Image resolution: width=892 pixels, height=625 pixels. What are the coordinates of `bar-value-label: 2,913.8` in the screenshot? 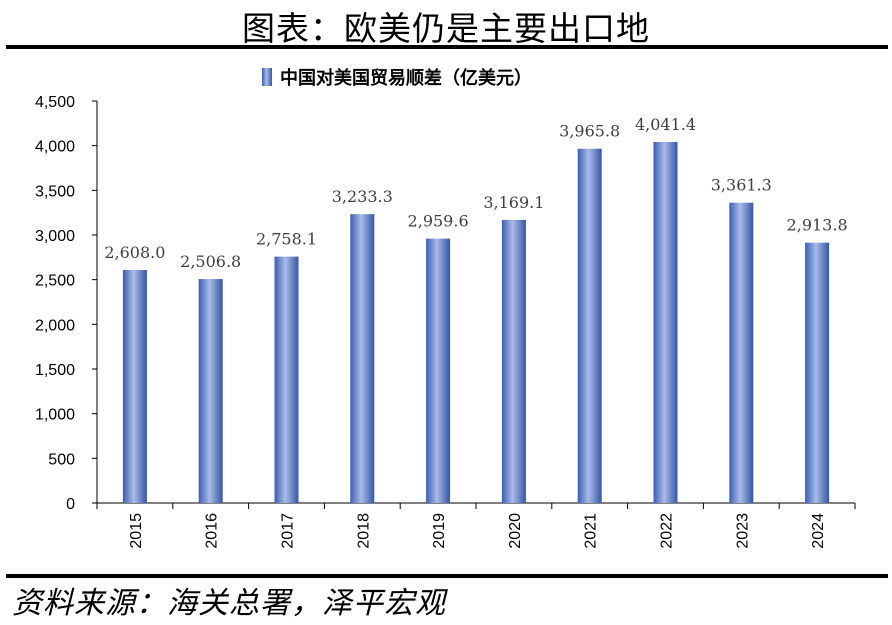 It's located at (817, 225).